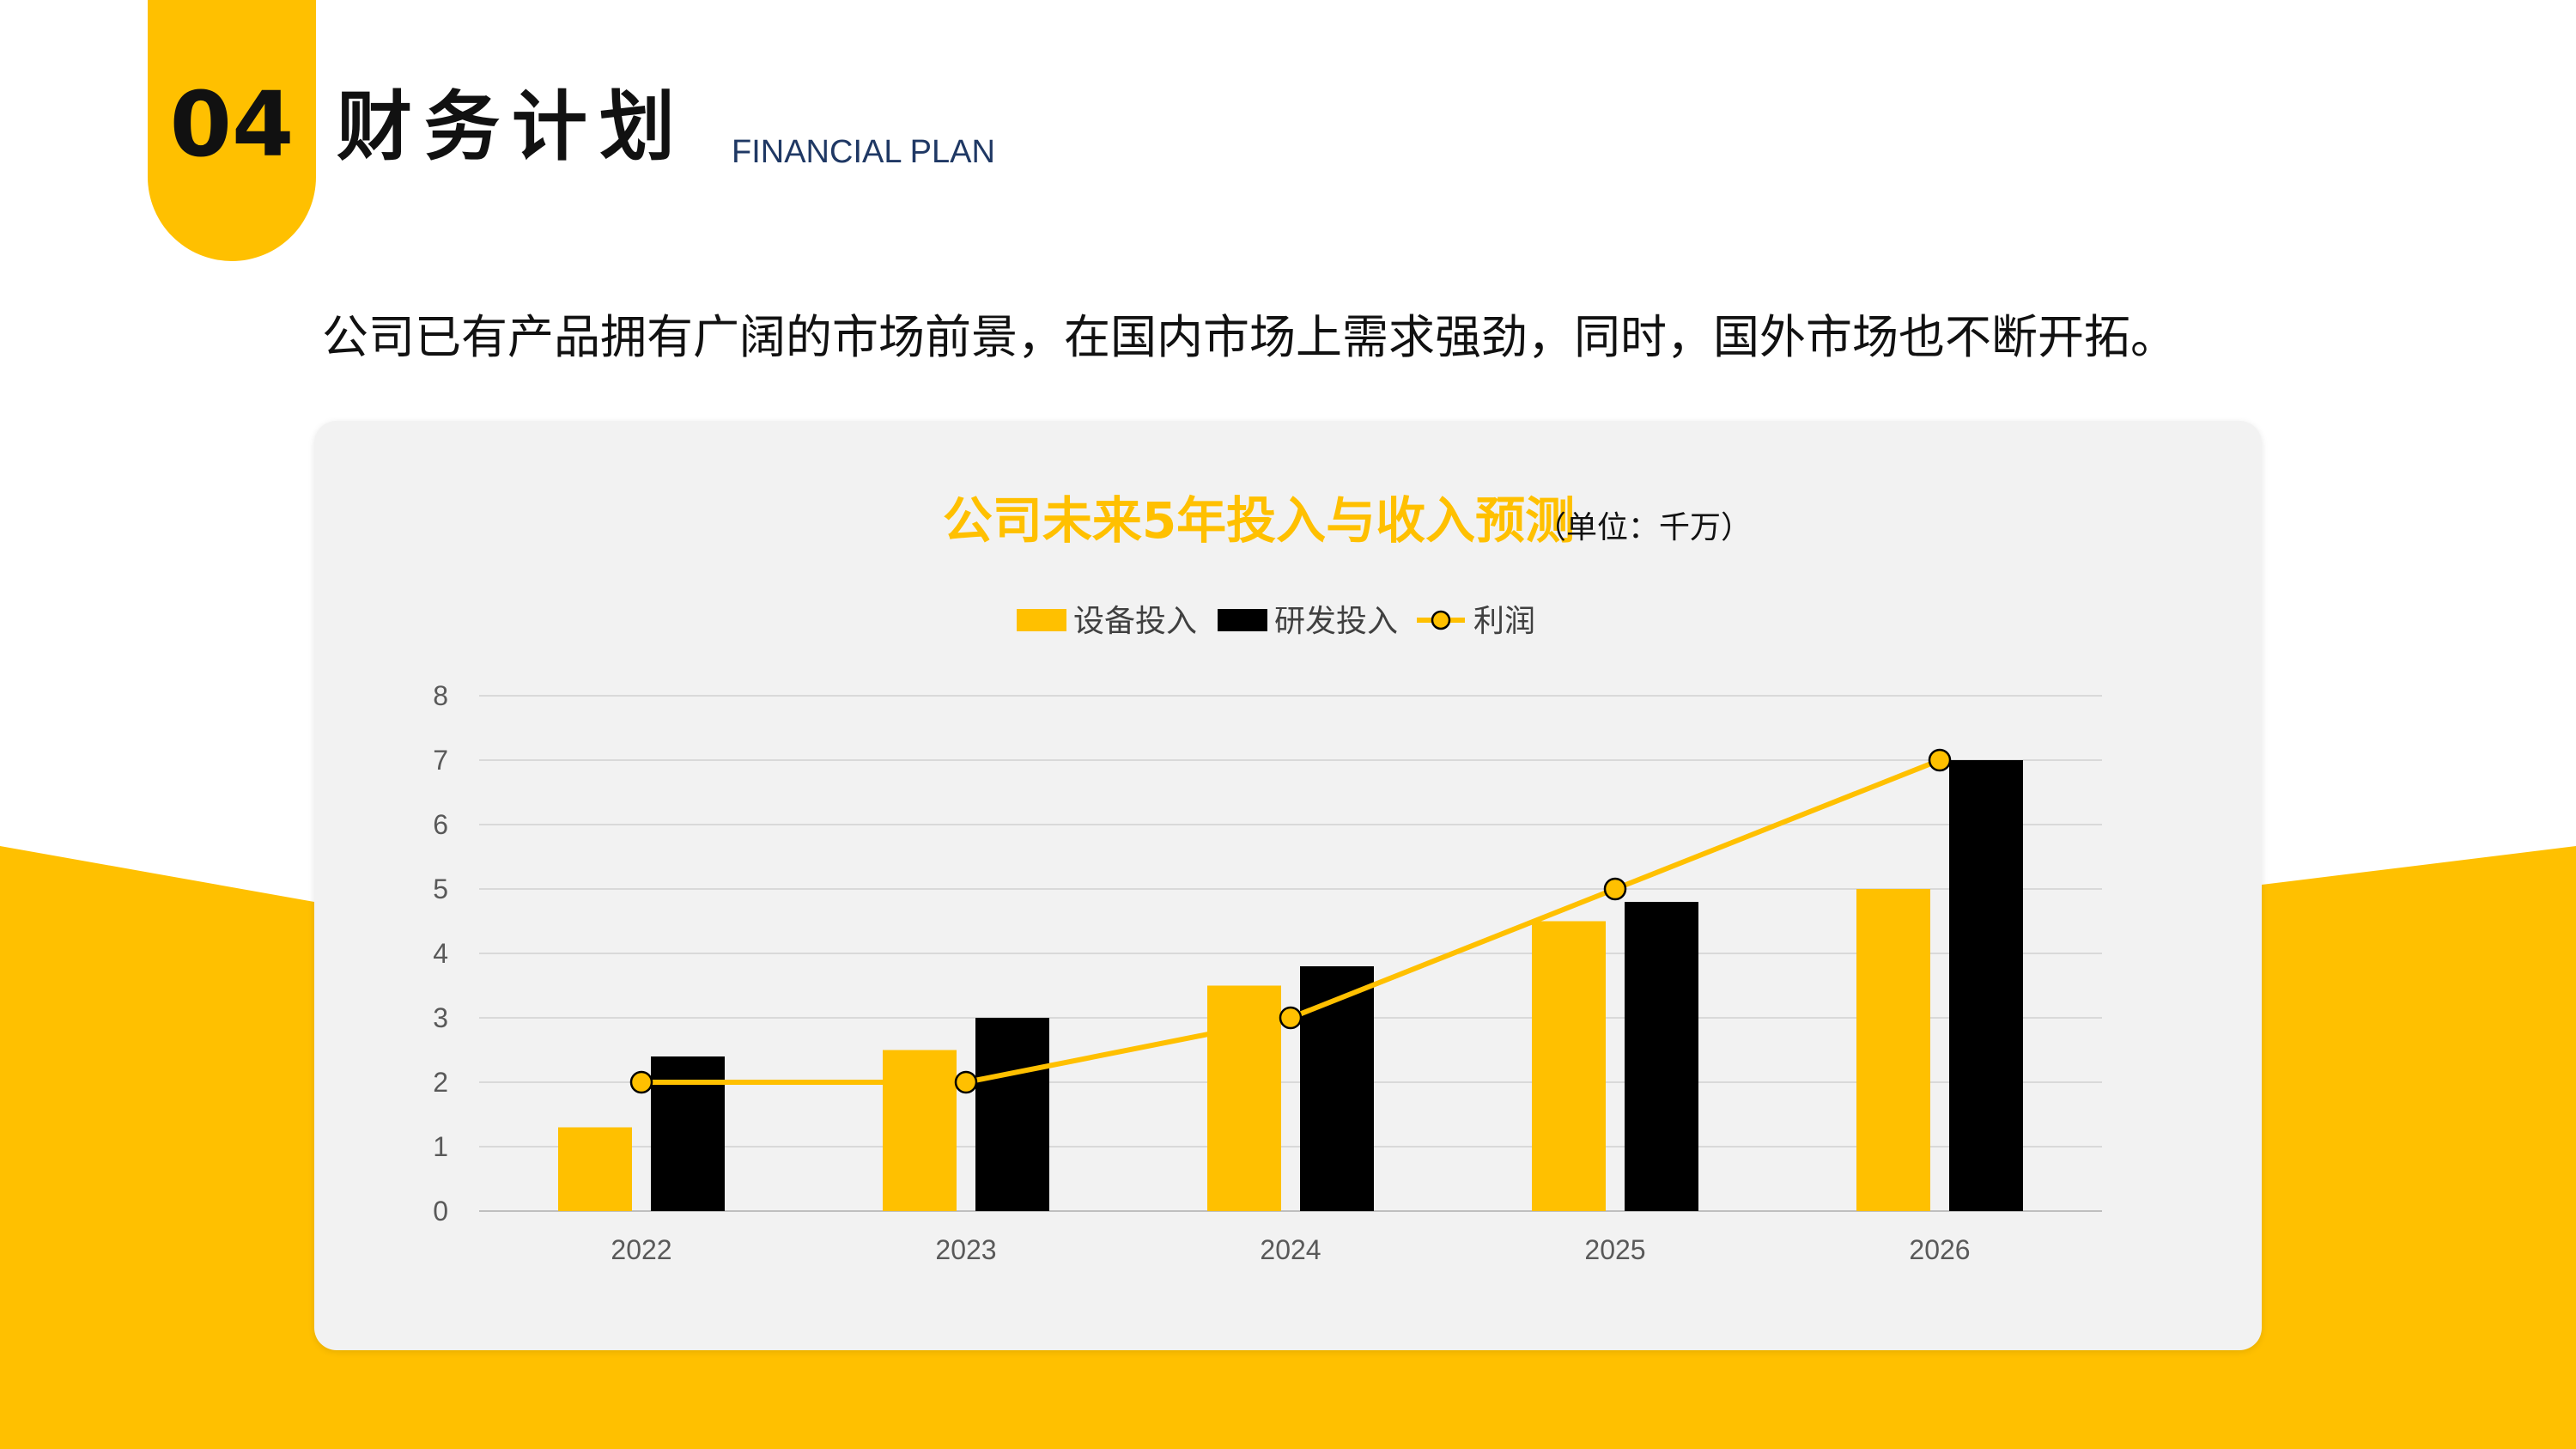 This screenshot has width=2576, height=1449. I want to click on page-subtitle: 公司已有产品拥有广阔的市场前景，在国内市场上需求强劲，同时，国外市场也不断开拓。, so click(1250, 337).